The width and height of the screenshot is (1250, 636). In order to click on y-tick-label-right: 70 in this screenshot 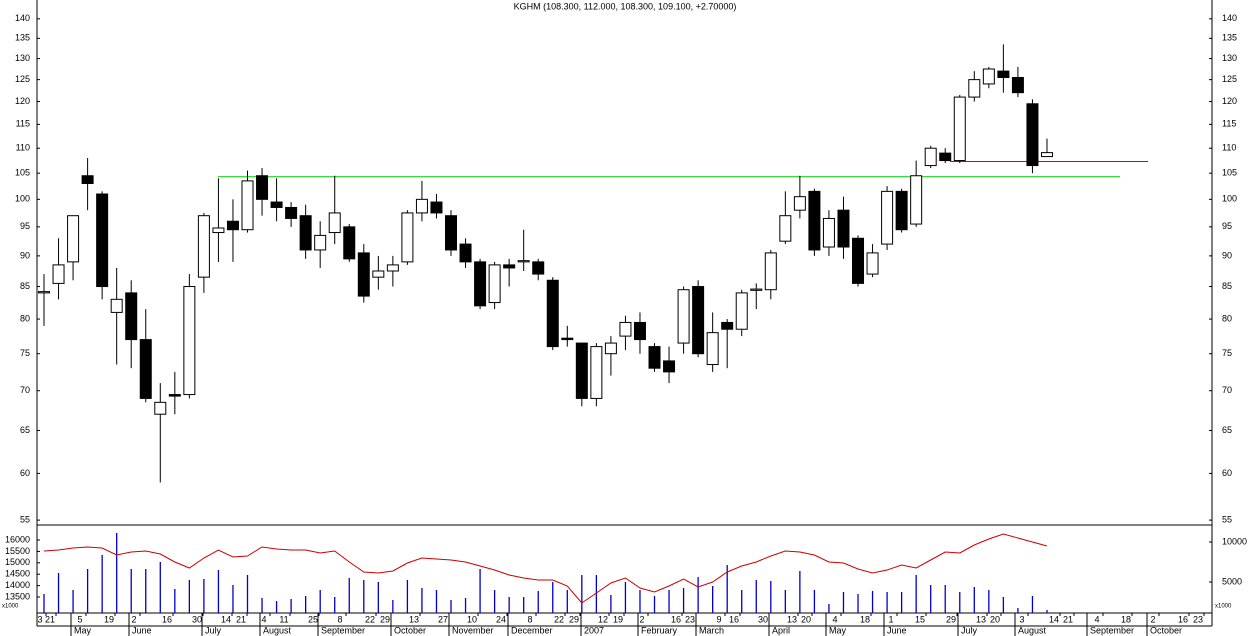, I will do `click(1227, 390)`.